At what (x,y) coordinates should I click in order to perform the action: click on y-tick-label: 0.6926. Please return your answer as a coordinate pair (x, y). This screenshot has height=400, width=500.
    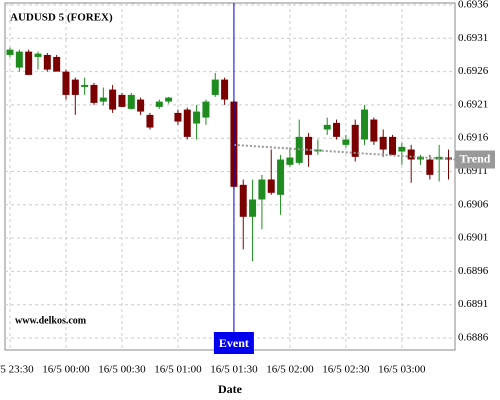
    Looking at the image, I should click on (473, 71).